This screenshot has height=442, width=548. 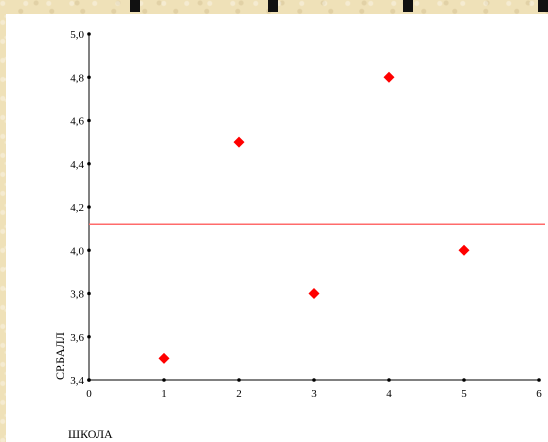 I want to click on y-tick-label: 4,2, so click(x=77, y=208).